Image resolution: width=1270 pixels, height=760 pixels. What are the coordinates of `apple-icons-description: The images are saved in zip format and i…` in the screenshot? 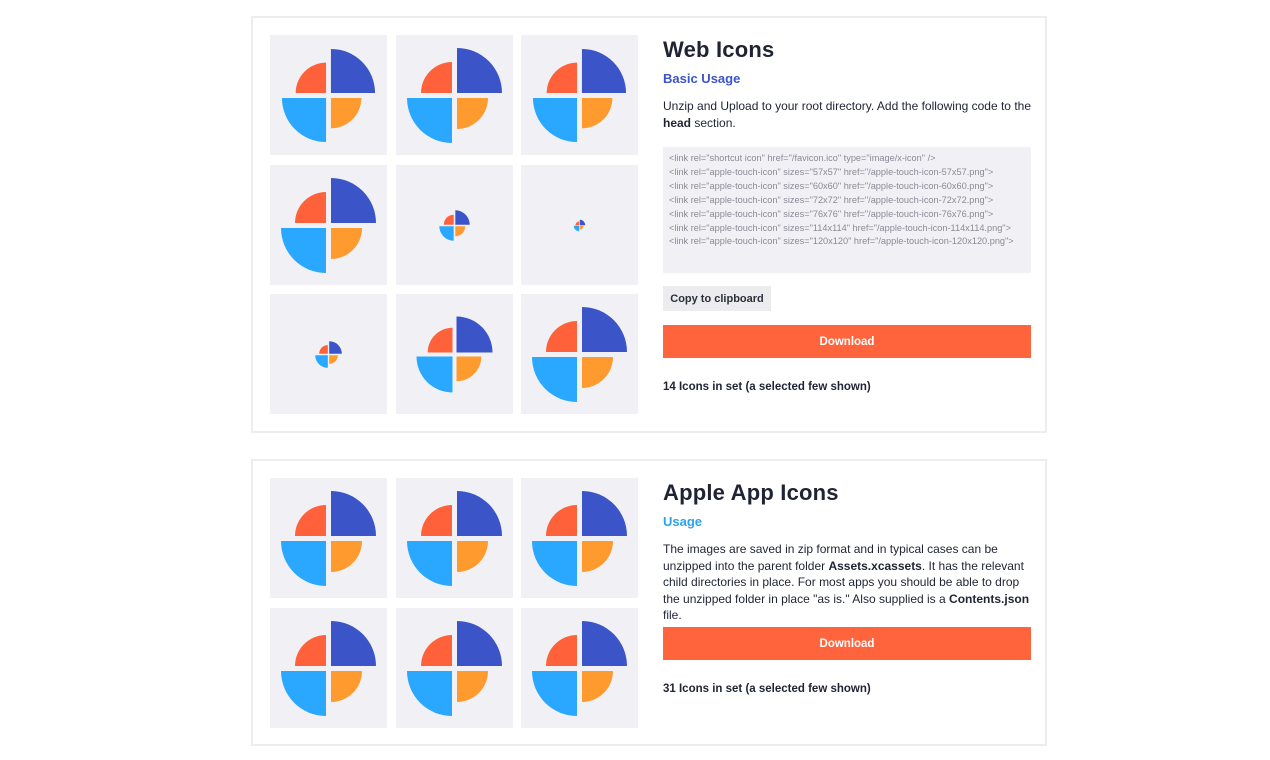 It's located at (848, 582).